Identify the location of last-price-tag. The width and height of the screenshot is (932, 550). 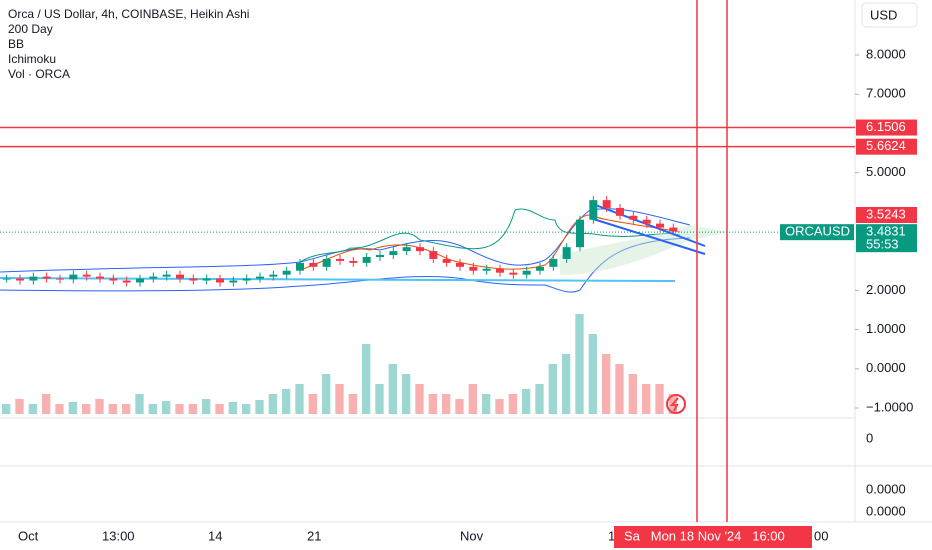
(886, 238).